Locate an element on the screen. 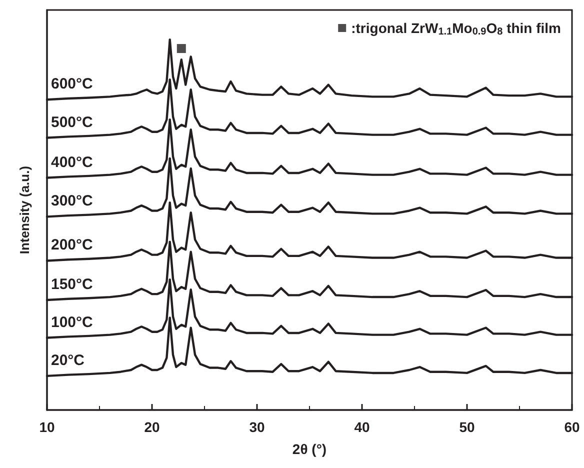 The image size is (584, 468). series-label: 200°C is located at coordinates (72, 245).